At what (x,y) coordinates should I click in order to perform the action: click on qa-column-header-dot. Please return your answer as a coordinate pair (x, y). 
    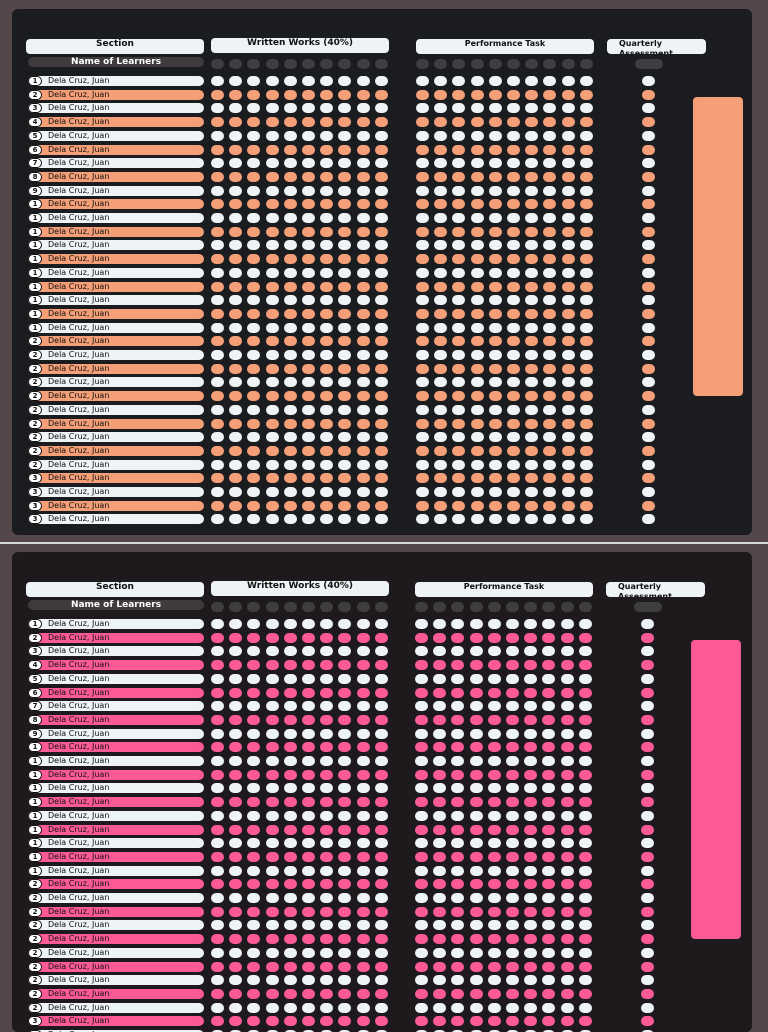
    Looking at the image, I should click on (648, 607).